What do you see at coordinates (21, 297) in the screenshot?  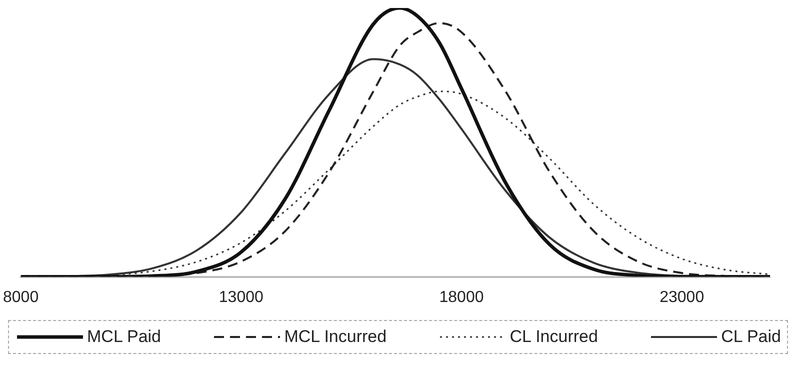 I see `x-tick-label: 8000` at bounding box center [21, 297].